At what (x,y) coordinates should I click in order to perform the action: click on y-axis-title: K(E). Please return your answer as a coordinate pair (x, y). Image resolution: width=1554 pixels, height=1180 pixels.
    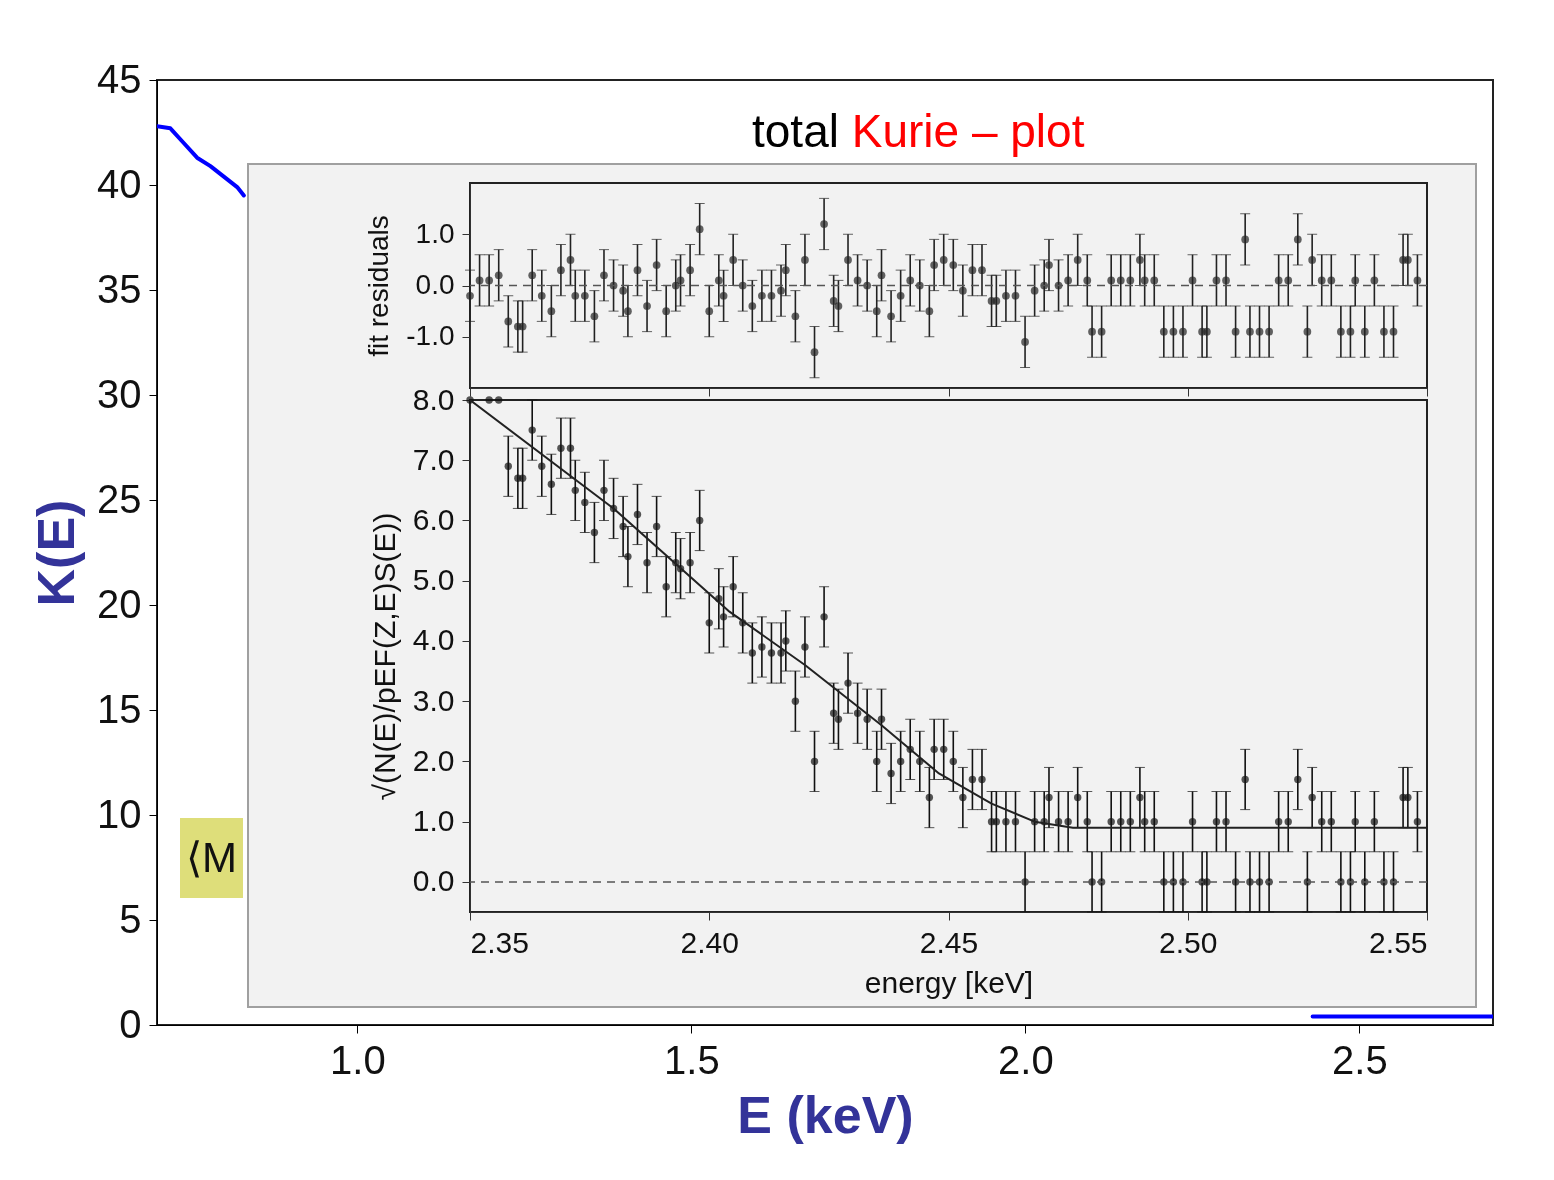
    Looking at the image, I should click on (56, 553).